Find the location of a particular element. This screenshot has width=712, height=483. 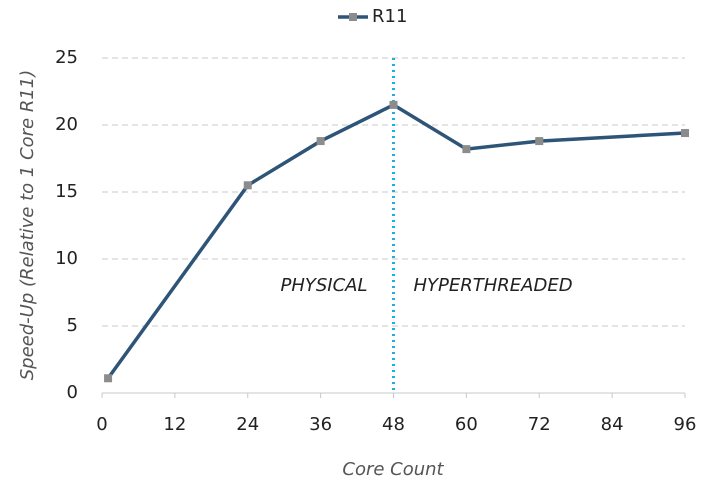

y-tick-label: 20 is located at coordinates (66, 124).